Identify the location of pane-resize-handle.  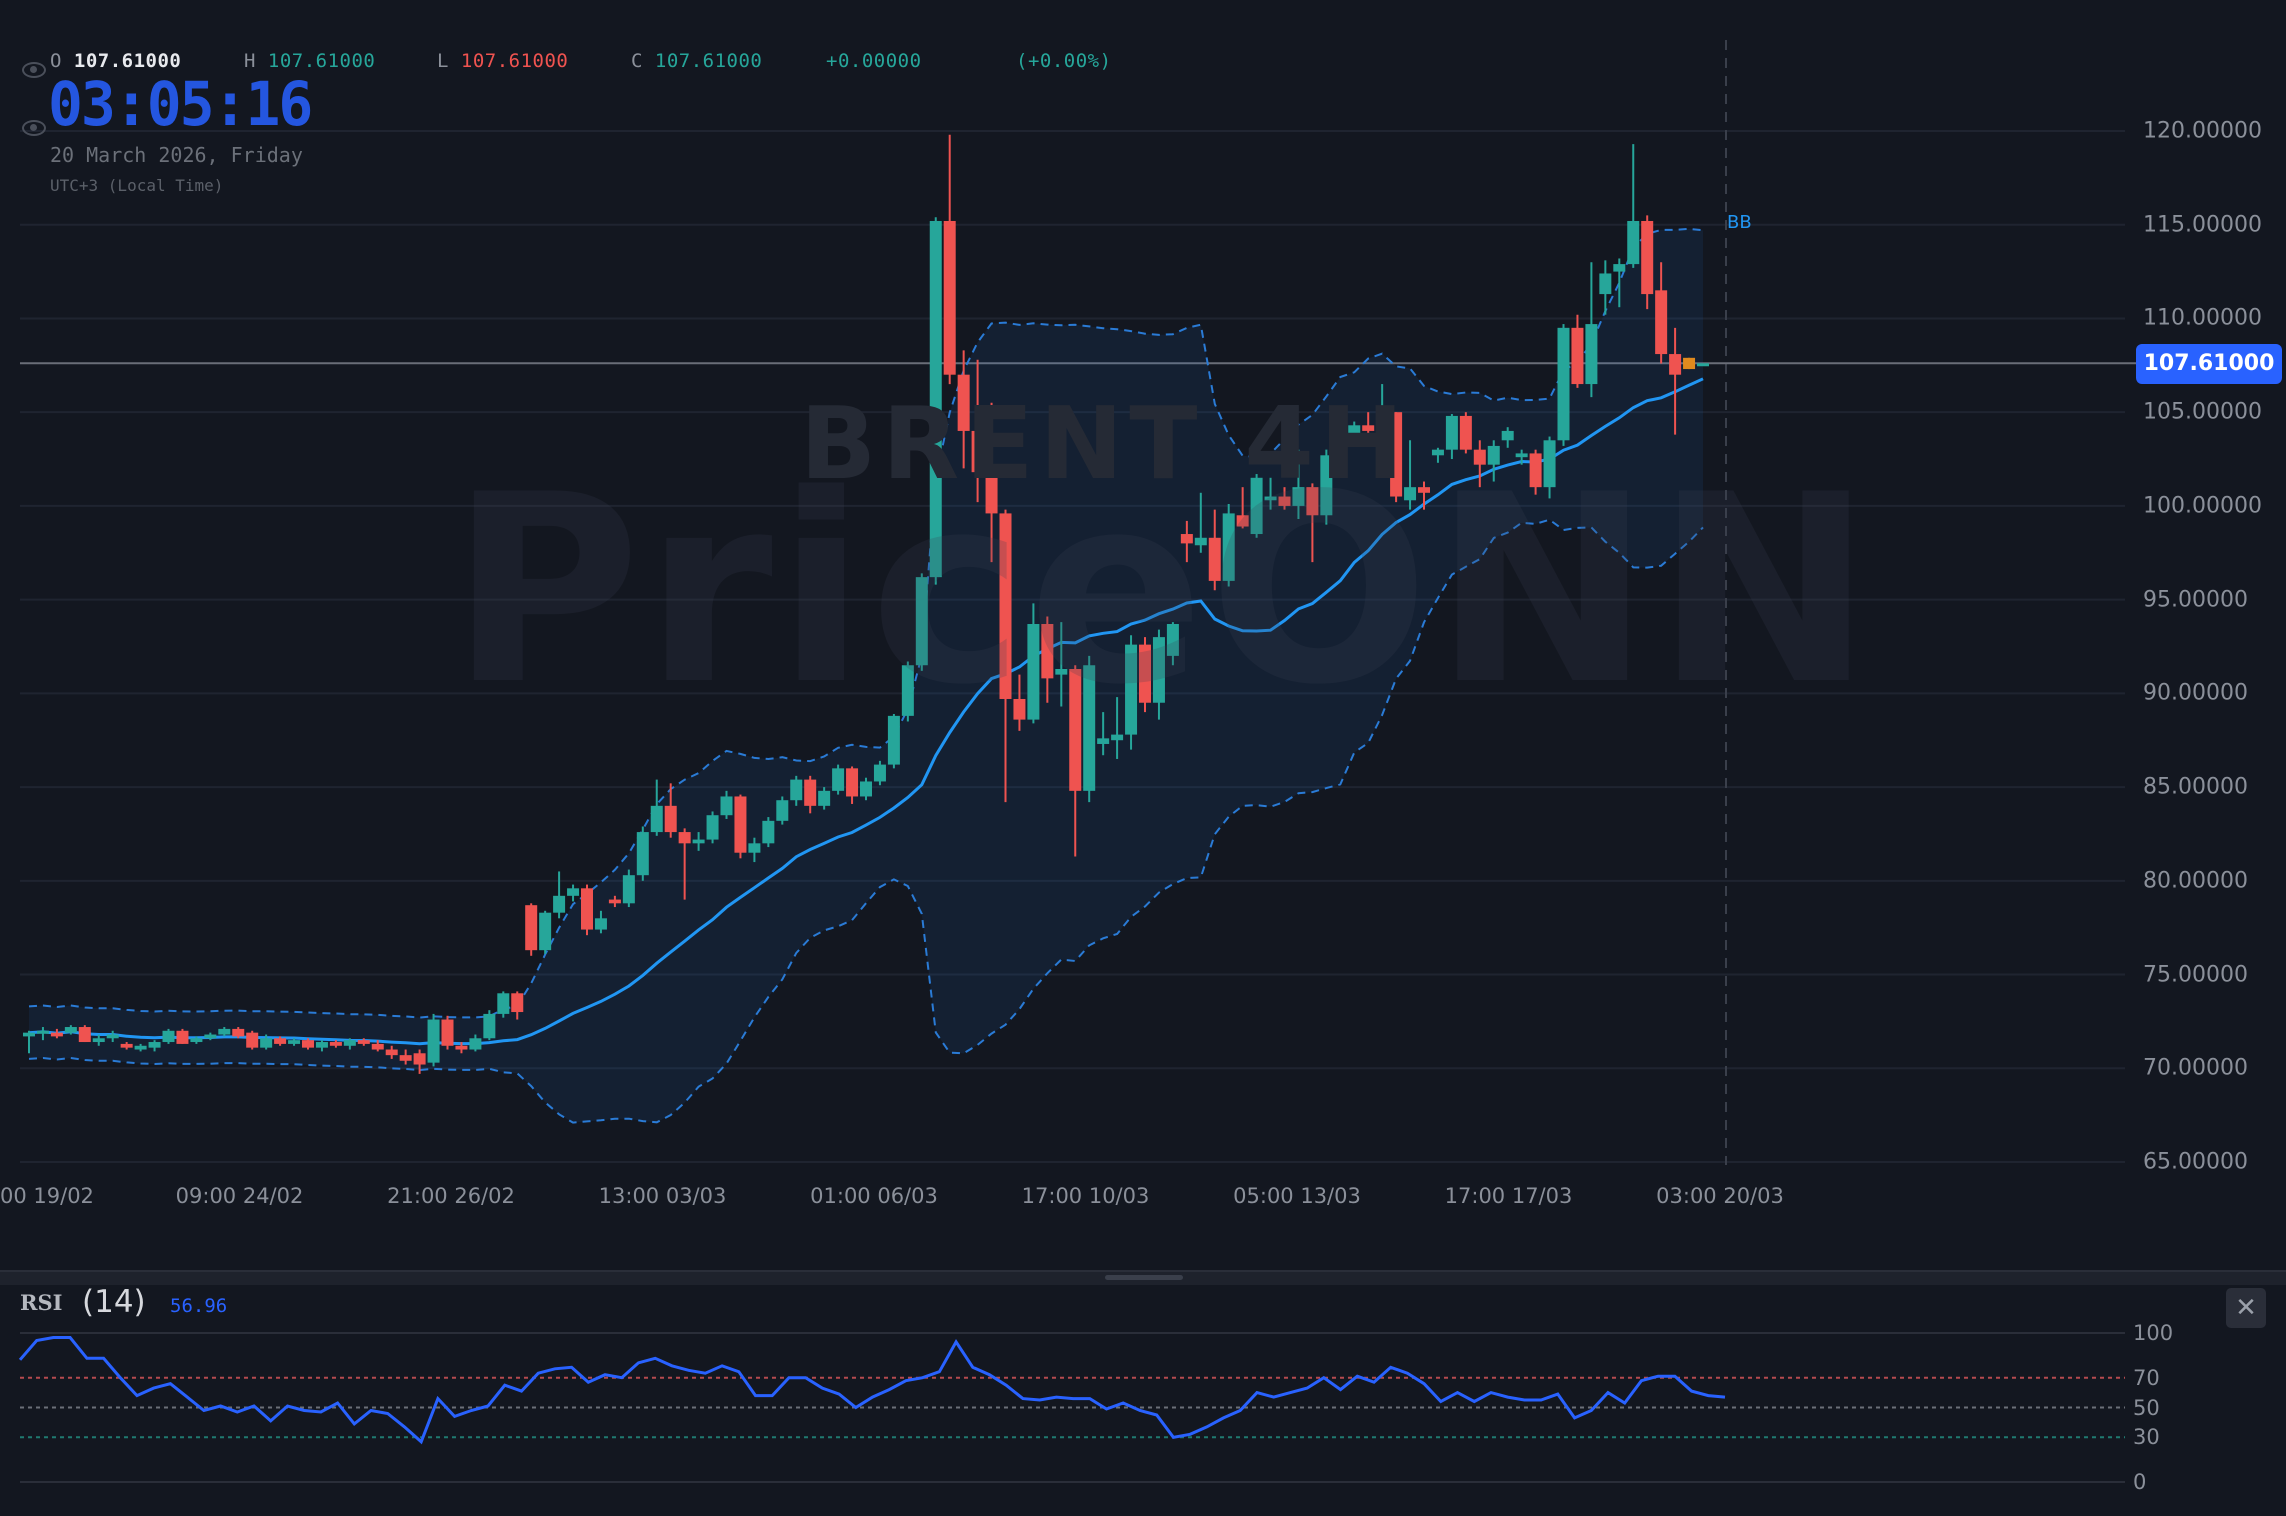
(1144, 1277).